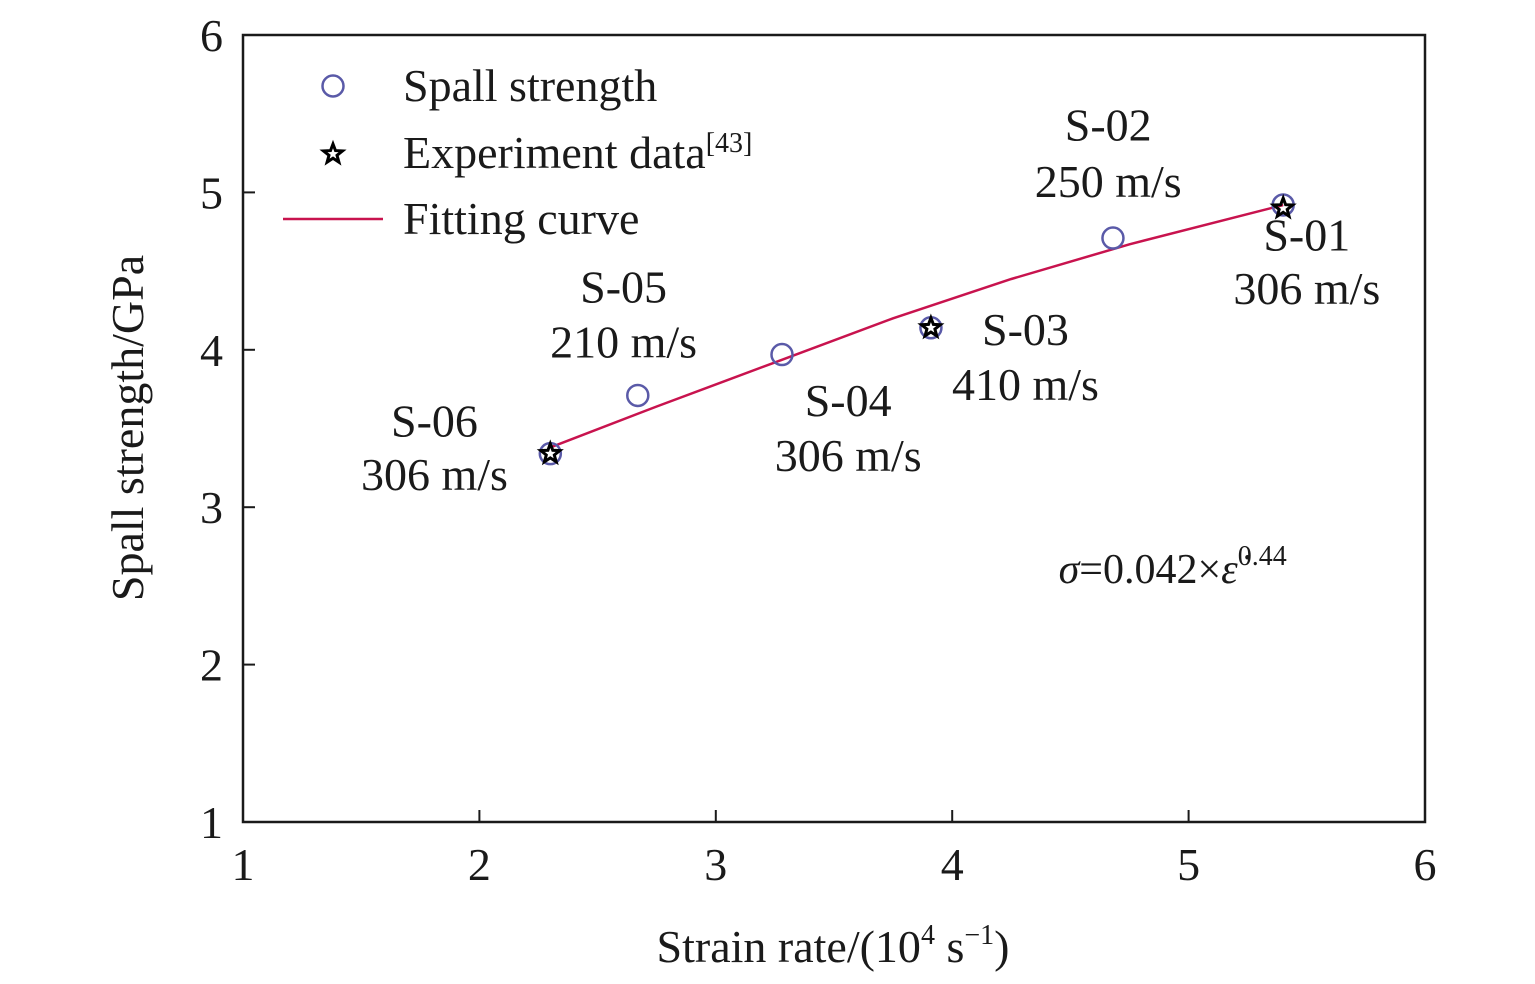 The image size is (1535, 984). I want to click on fit-formula: σ=0.042×ε̇0.44, so click(1173, 567).